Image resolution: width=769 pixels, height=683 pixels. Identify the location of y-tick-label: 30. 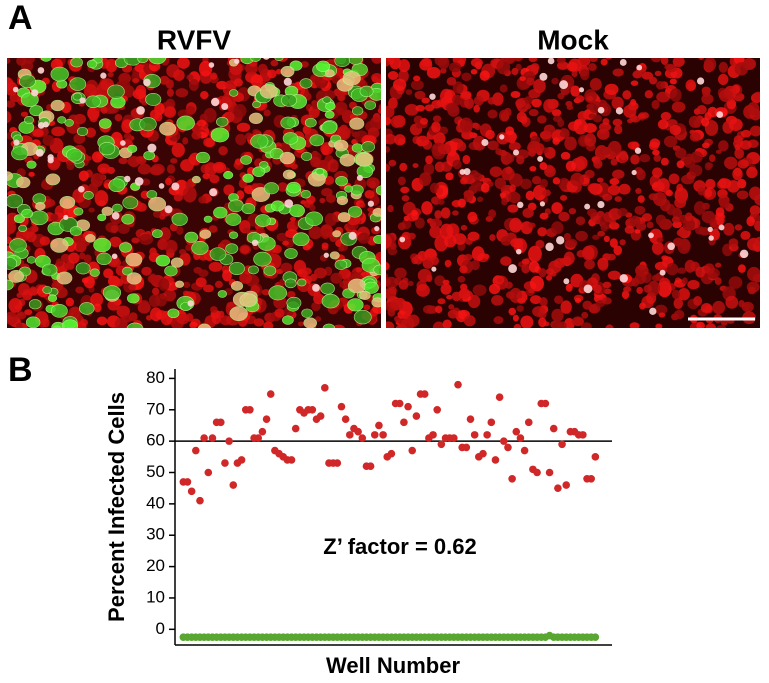
(155, 534).